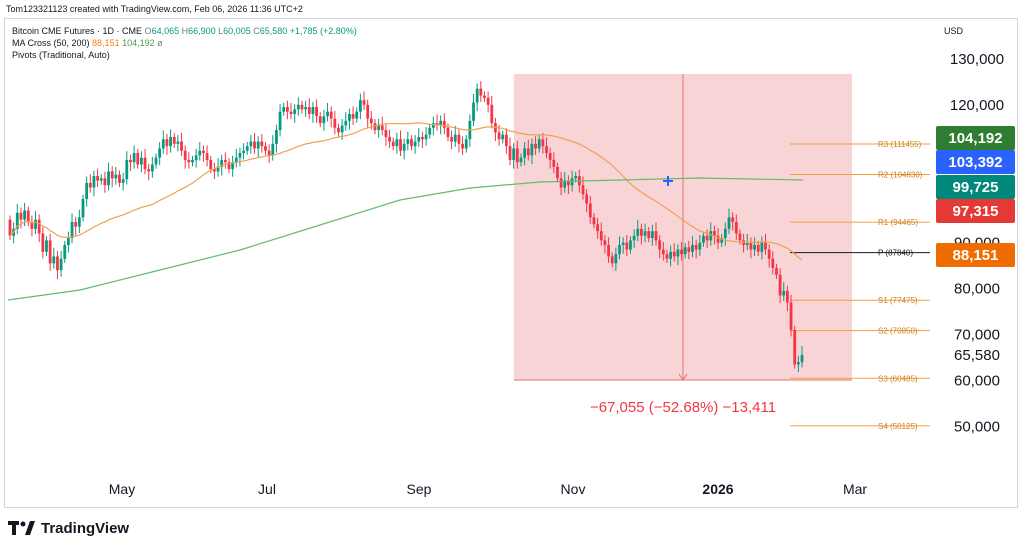 The width and height of the screenshot is (1024, 550). Describe the element at coordinates (975, 255) in the screenshot. I see `price-tag-ma50: 88,151` at that location.